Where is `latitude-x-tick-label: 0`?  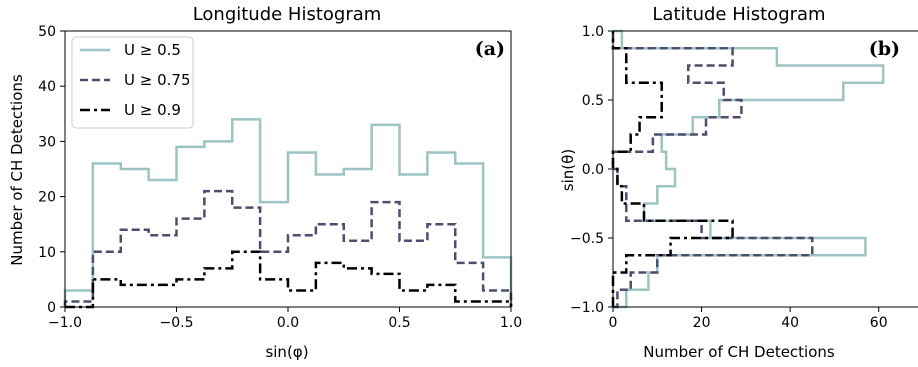
latitude-x-tick-label: 0 is located at coordinates (613, 323).